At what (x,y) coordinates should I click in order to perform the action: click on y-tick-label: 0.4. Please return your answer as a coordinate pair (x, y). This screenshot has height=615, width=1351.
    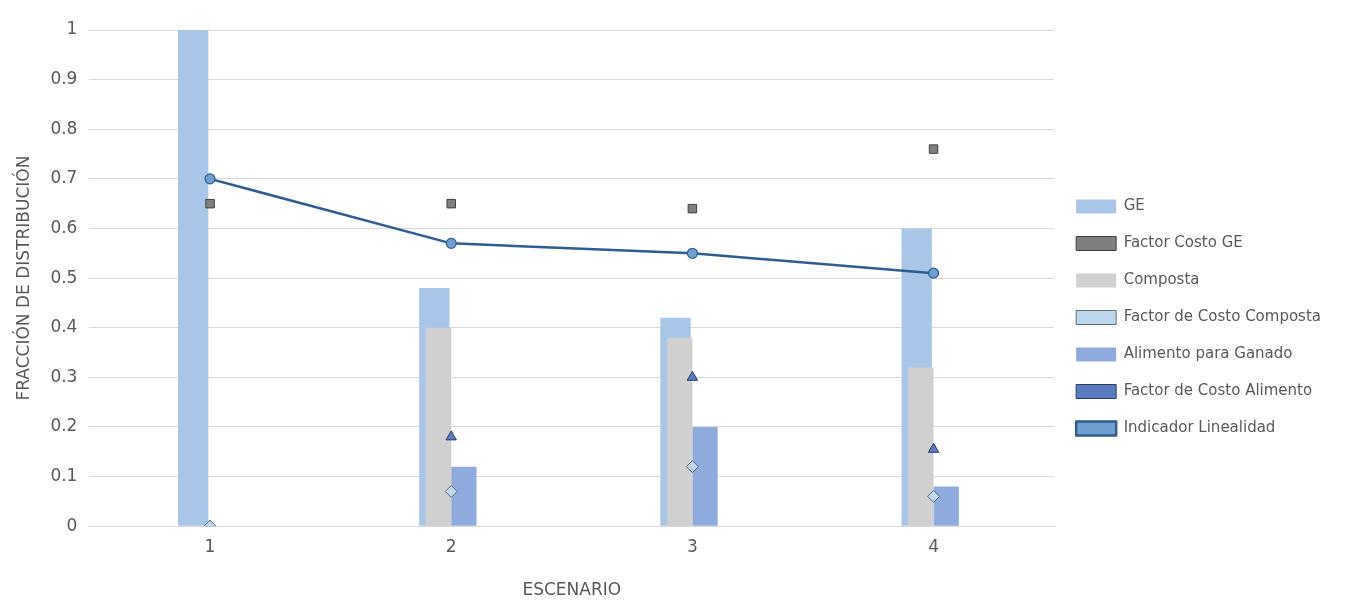
    Looking at the image, I should click on (64, 326).